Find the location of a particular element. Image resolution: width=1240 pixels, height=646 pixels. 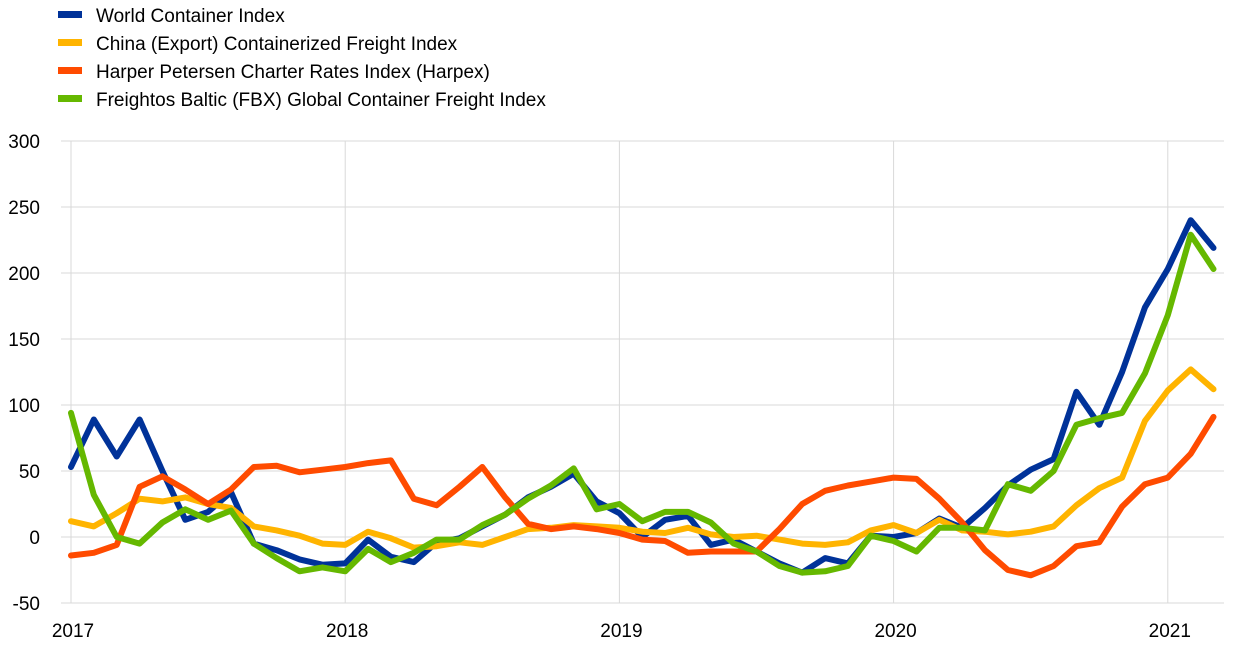

legend-swatch-harpex is located at coordinates (70, 70).